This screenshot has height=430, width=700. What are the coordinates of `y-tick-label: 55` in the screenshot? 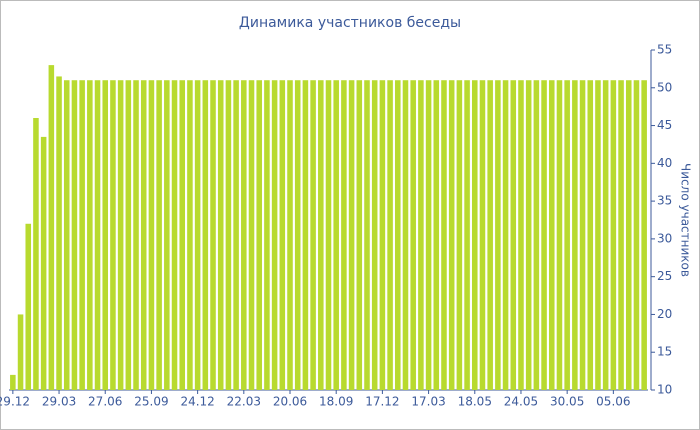 It's located at (664, 50).